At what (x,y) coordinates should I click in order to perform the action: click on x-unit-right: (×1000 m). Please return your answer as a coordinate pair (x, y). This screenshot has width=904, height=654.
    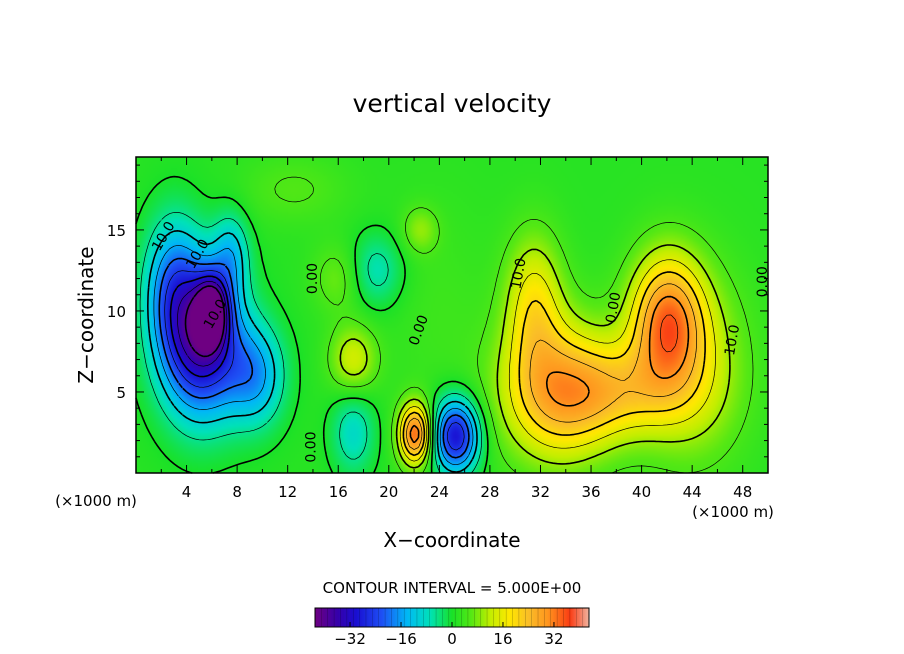
    Looking at the image, I should click on (733, 512).